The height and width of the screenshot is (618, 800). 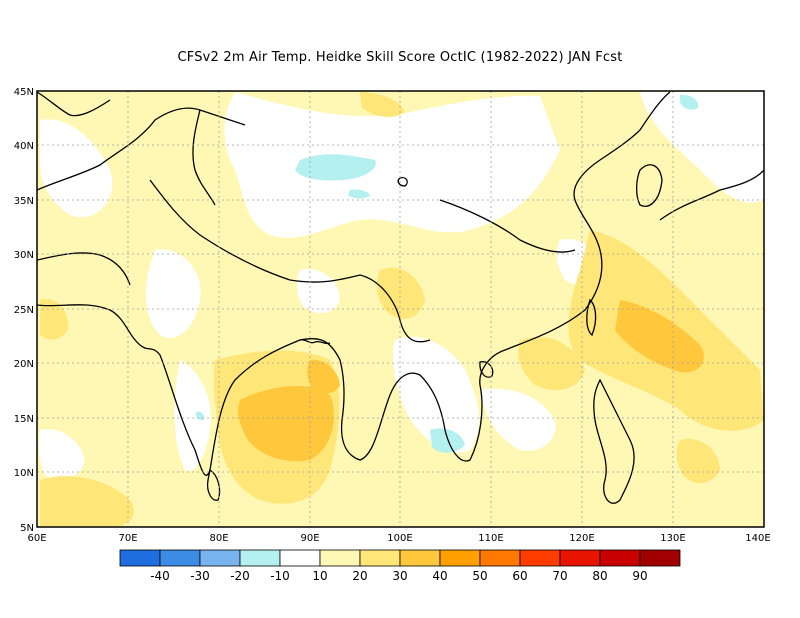 I want to click on lat-axis: 5N 10N 15N 20N 25N 30N 35N 40N 45N, so click(x=24, y=310).